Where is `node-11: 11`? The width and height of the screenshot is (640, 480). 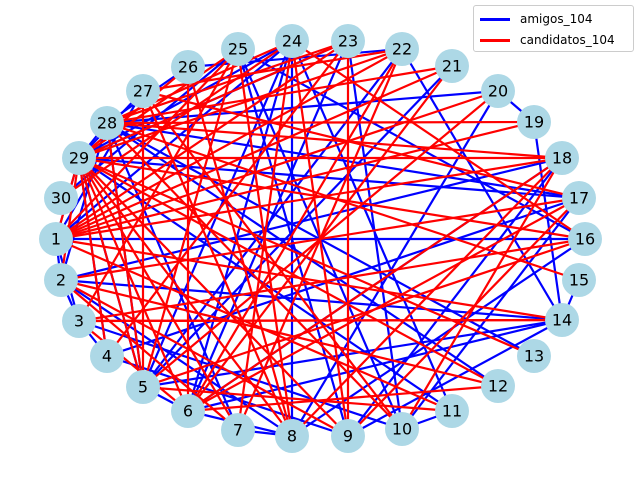
node-11: 11 is located at coordinates (452, 411).